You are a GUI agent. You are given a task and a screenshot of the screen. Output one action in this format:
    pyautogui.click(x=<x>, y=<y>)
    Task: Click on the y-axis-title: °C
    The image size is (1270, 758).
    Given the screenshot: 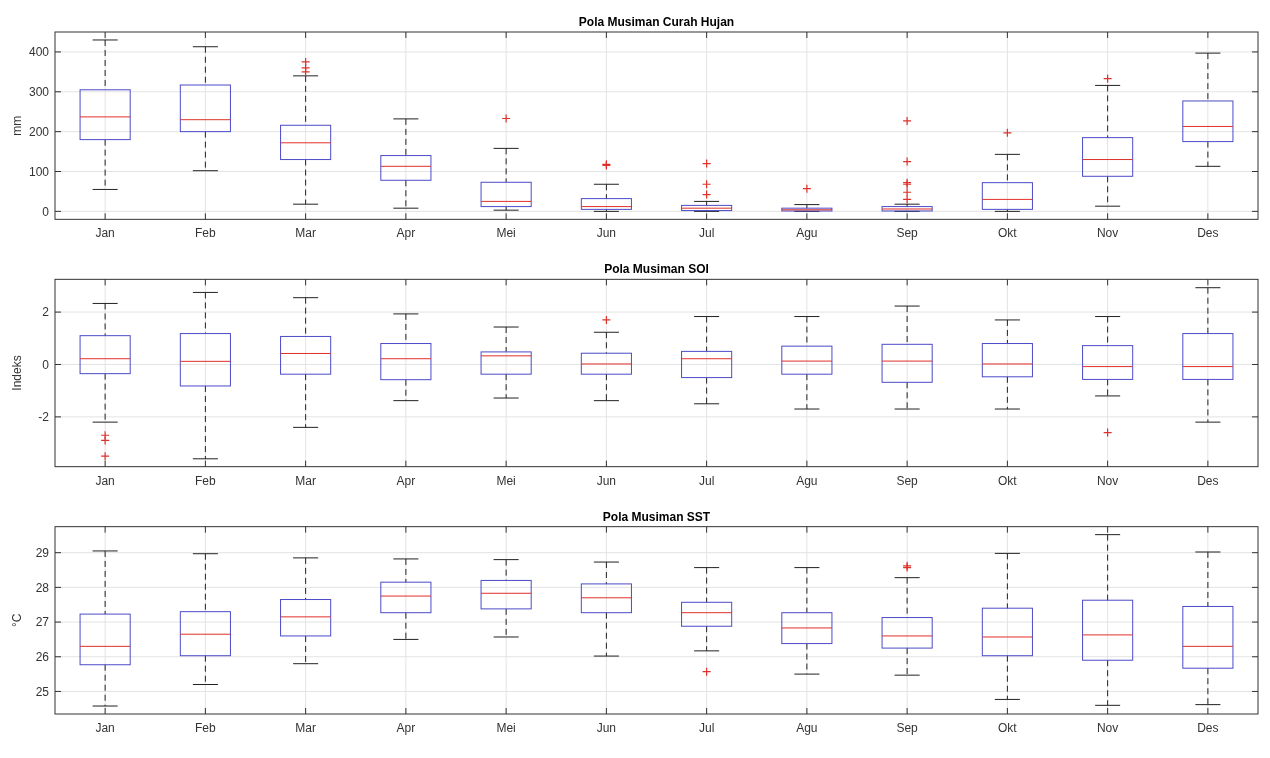 What is the action you would take?
    pyautogui.click(x=17, y=620)
    